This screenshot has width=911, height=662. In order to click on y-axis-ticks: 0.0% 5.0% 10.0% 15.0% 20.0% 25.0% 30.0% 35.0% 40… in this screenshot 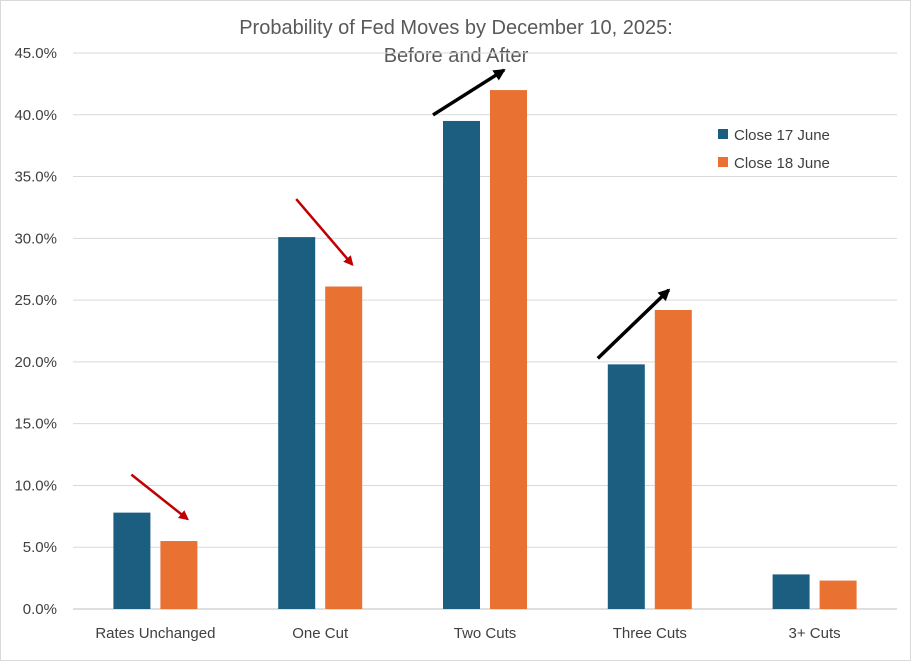, I will do `click(35, 331)`.